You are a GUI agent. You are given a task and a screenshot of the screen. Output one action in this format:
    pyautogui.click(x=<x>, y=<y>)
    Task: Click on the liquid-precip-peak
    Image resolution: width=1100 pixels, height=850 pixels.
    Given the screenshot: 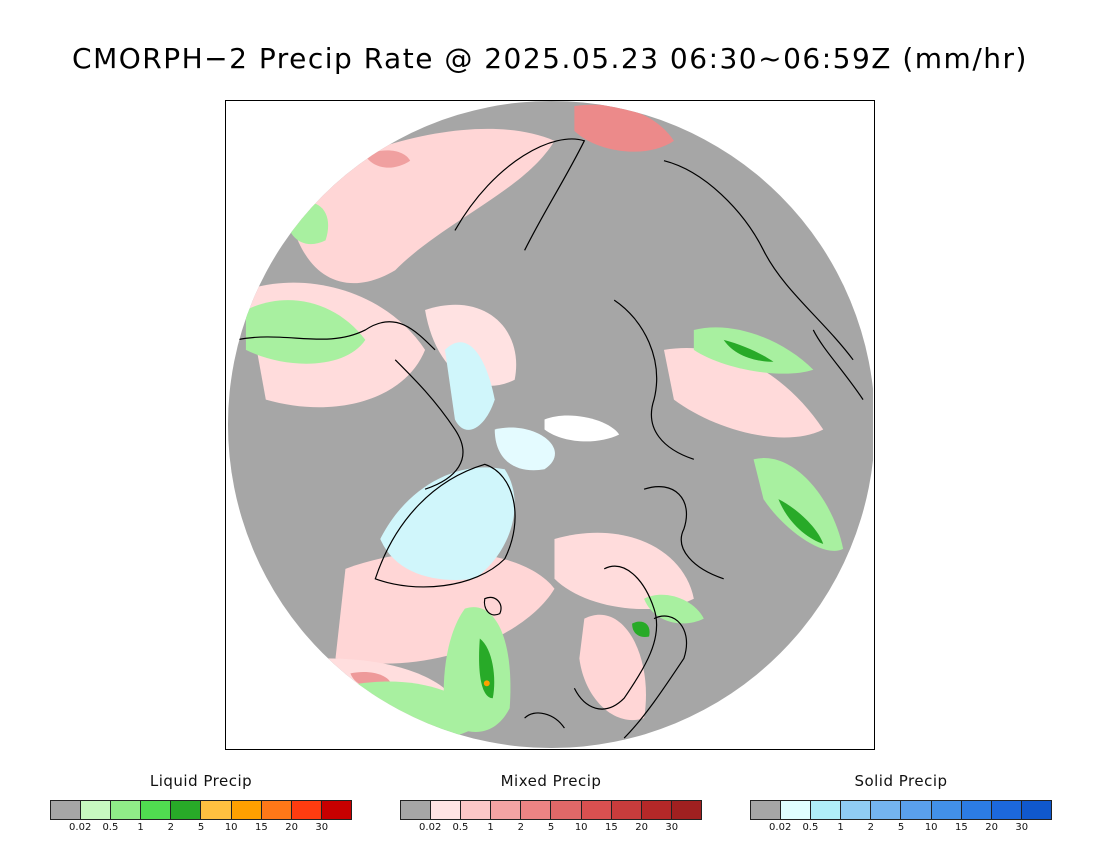 What is the action you would take?
    pyautogui.click(x=486, y=683)
    